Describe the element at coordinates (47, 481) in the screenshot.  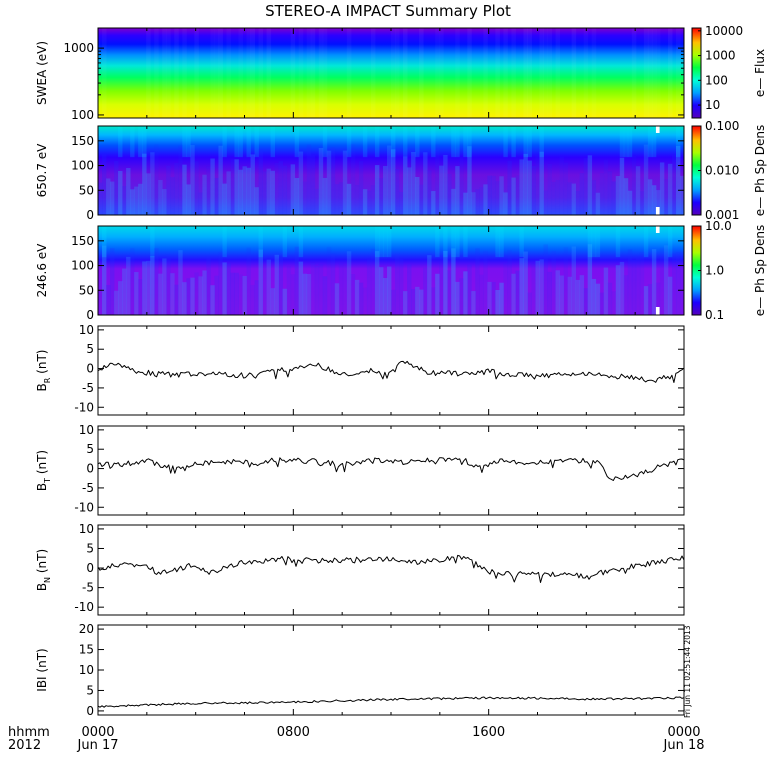
I see `bt-ylabel-sub: T` at that location.